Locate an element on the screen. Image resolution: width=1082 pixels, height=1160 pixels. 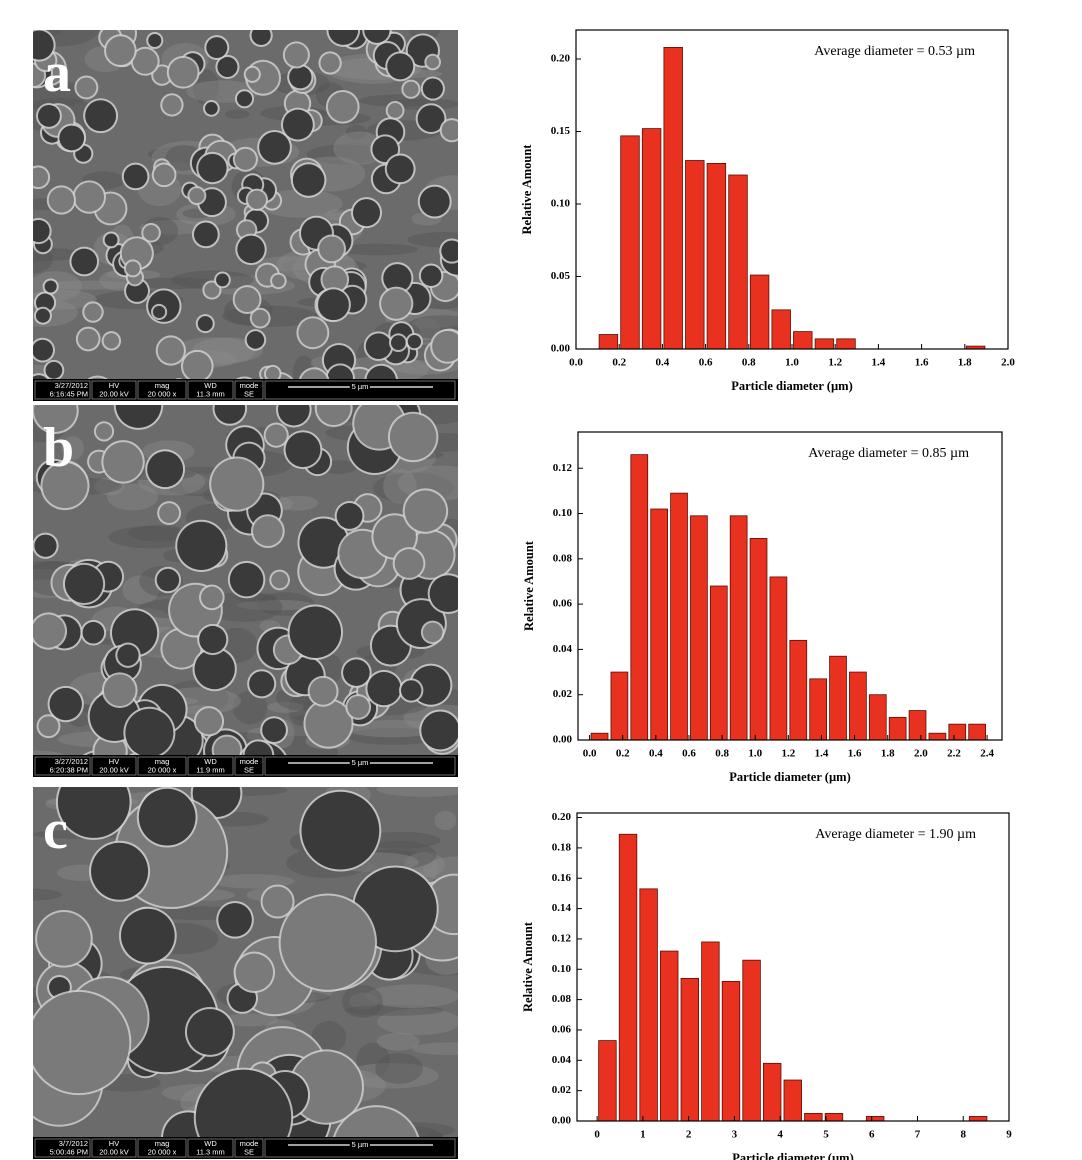
x-tick-label: 4 is located at coordinates (780, 1135).